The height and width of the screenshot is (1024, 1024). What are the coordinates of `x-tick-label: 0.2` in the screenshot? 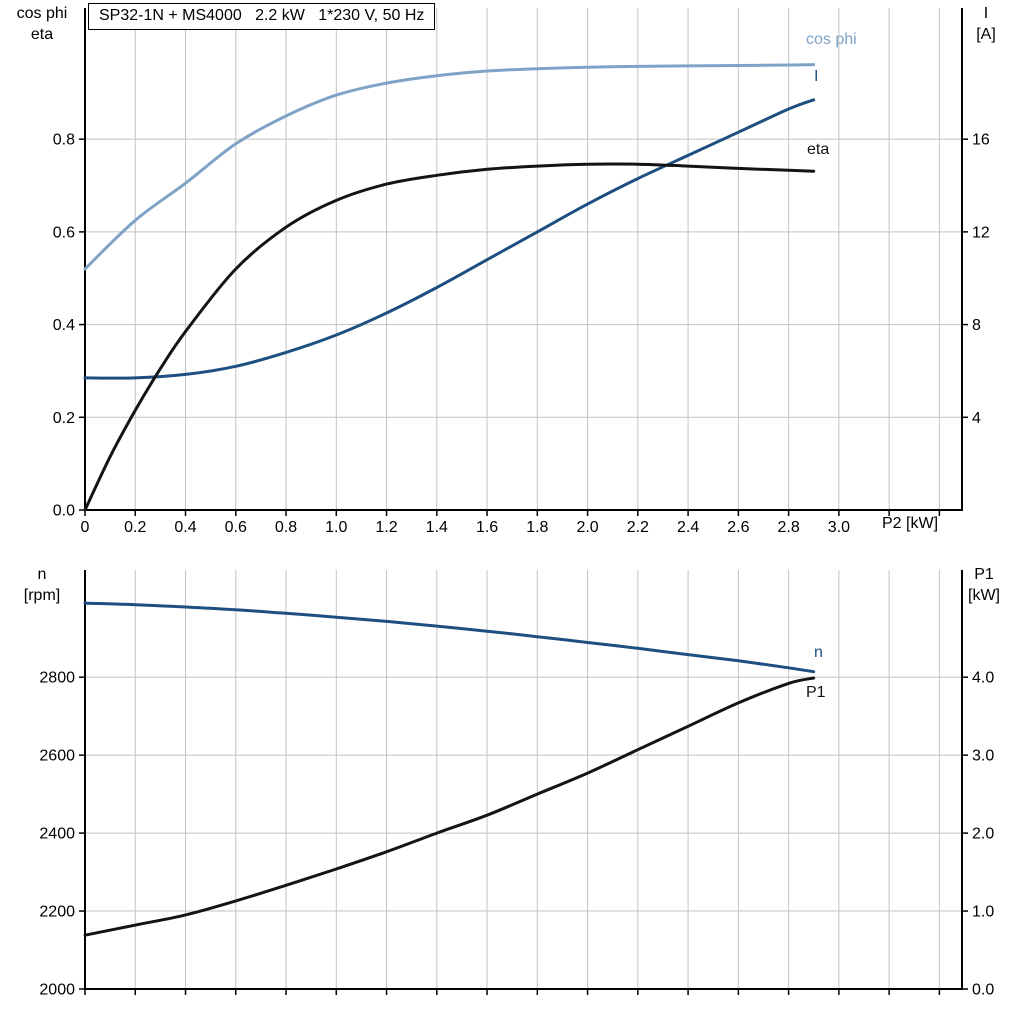 It's located at (135, 527).